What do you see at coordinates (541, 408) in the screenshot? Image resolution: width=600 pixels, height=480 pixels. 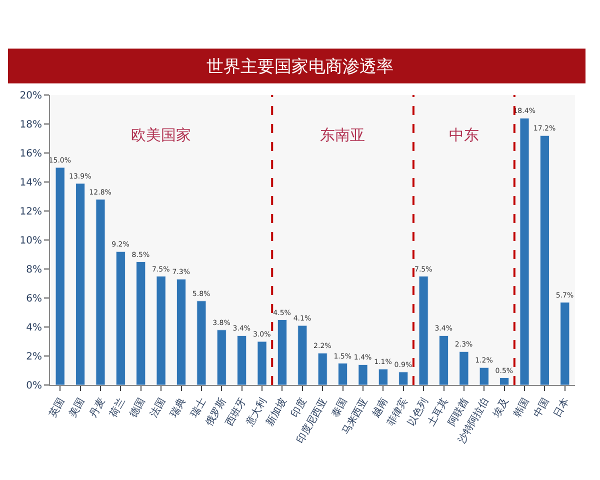 I see `x-tick-label: 中国` at bounding box center [541, 408].